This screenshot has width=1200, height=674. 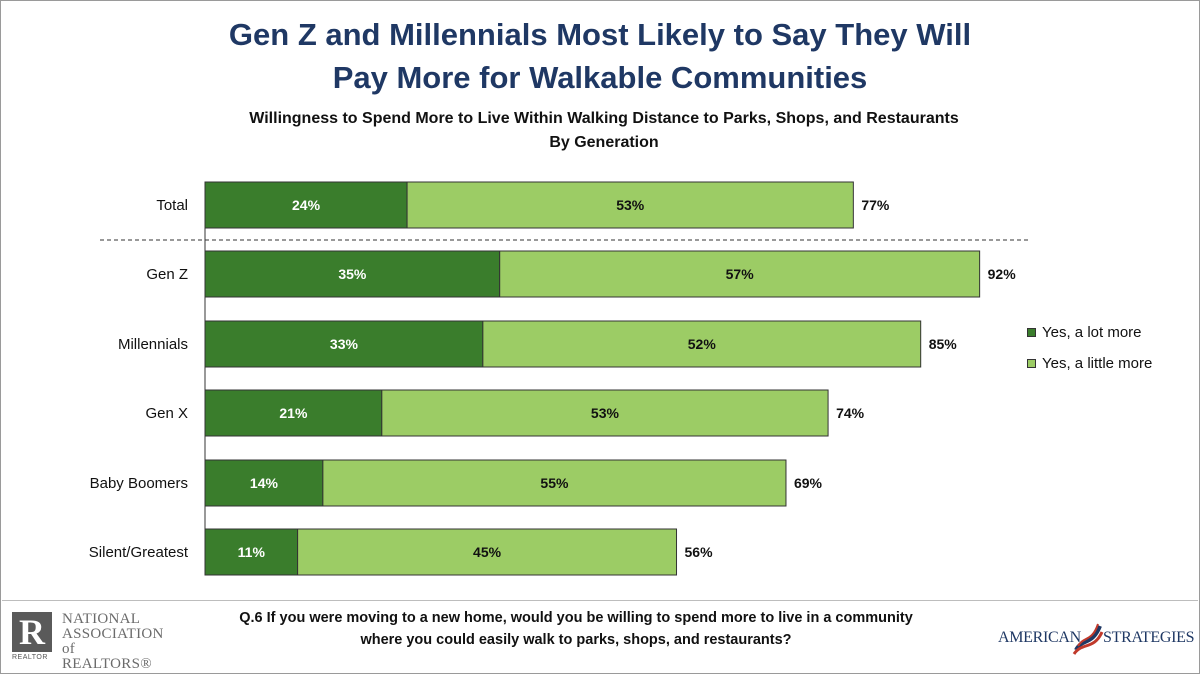 I want to click on data-label-baby-boomers-series-2: 55%, so click(x=554, y=483).